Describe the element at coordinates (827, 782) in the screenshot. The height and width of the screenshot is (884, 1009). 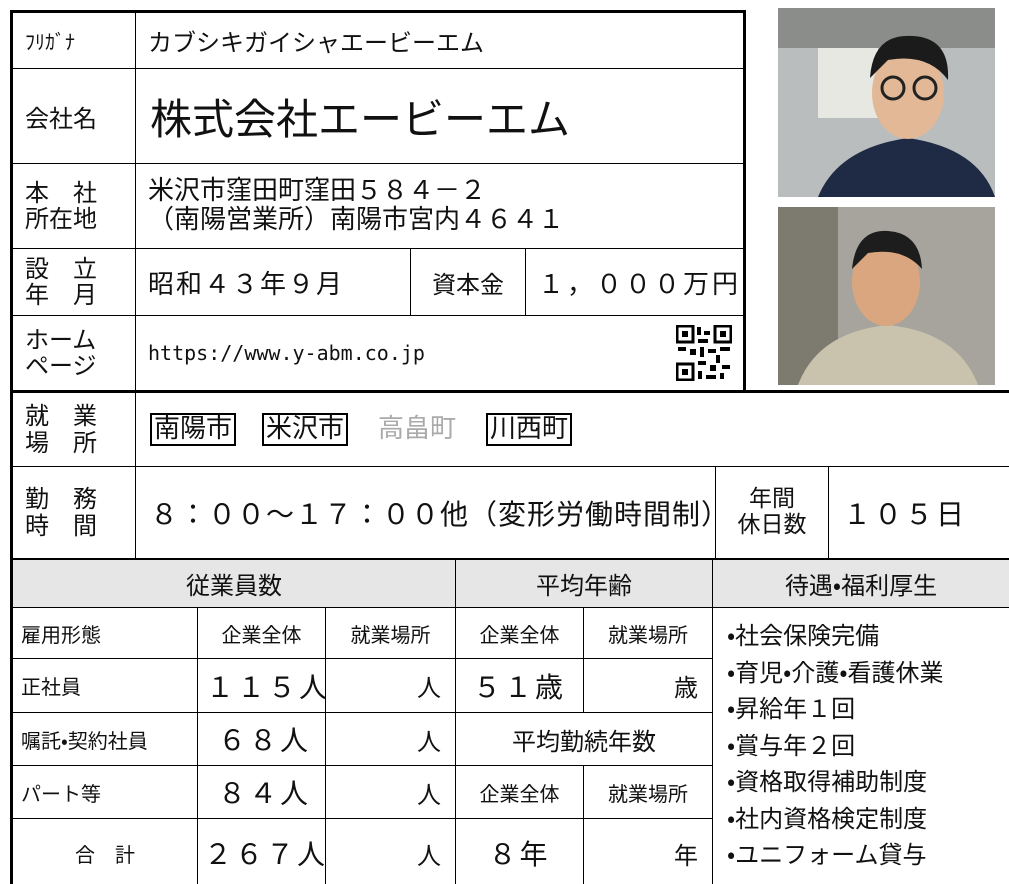
I see `benefit-item: ・資格取得補助制度` at that location.